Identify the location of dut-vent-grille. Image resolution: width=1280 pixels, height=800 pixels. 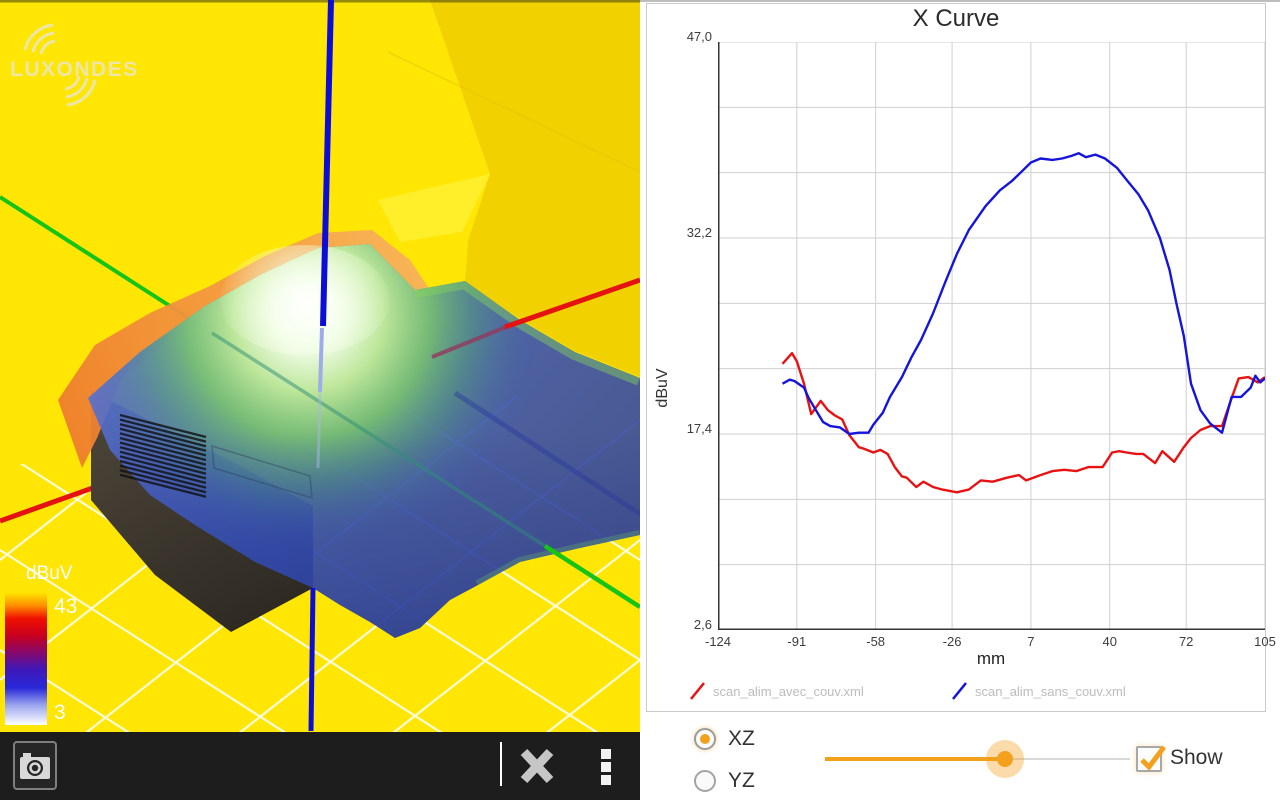
(163, 455).